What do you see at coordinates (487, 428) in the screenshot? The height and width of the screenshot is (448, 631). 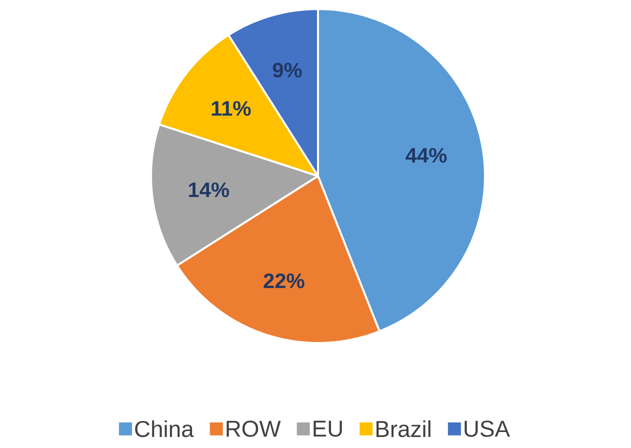 I see `legend-label: USA` at bounding box center [487, 428].